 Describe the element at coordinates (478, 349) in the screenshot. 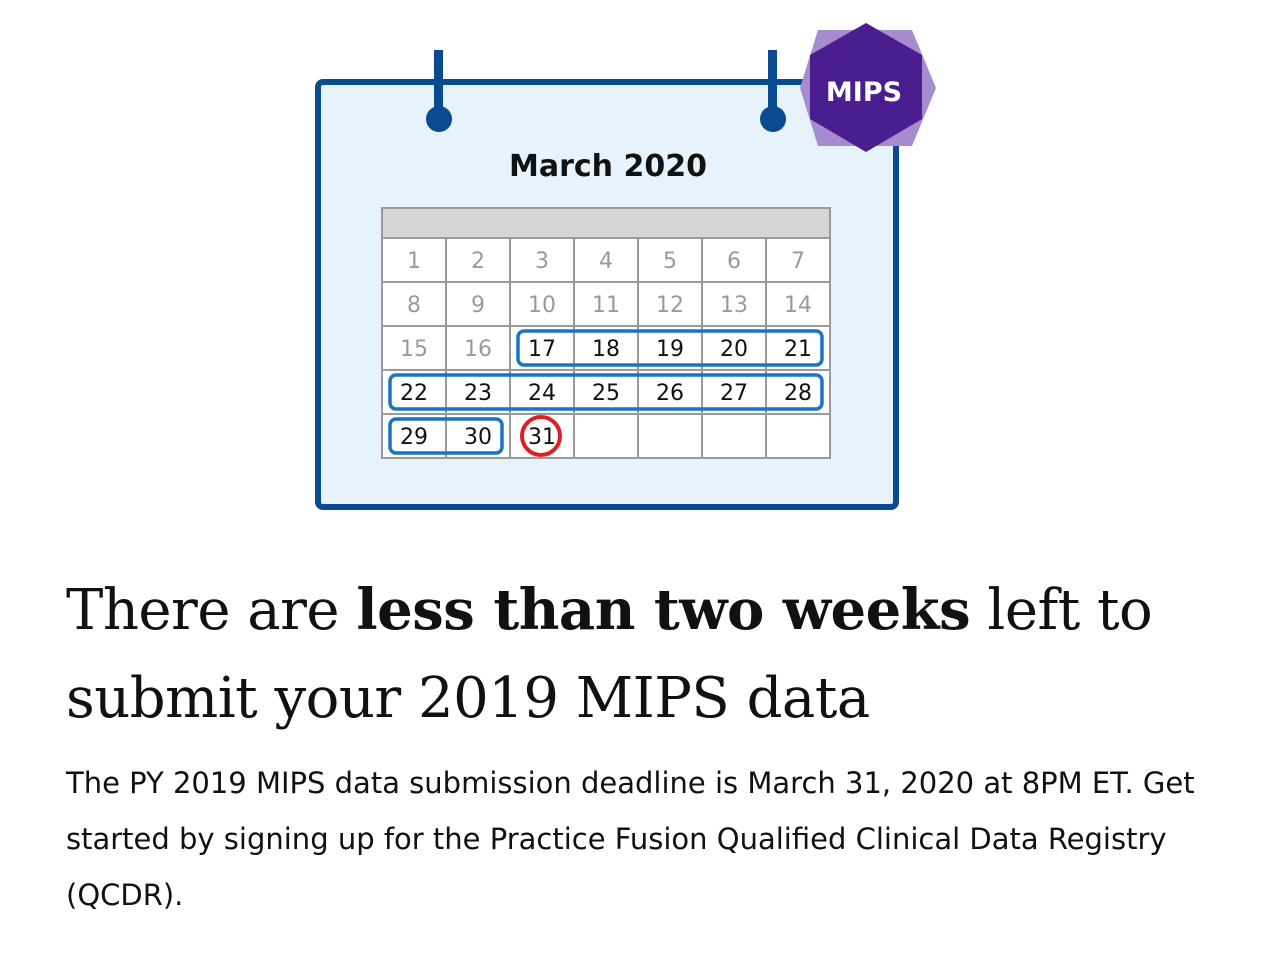

I see `calendar-day-16: 16` at that location.